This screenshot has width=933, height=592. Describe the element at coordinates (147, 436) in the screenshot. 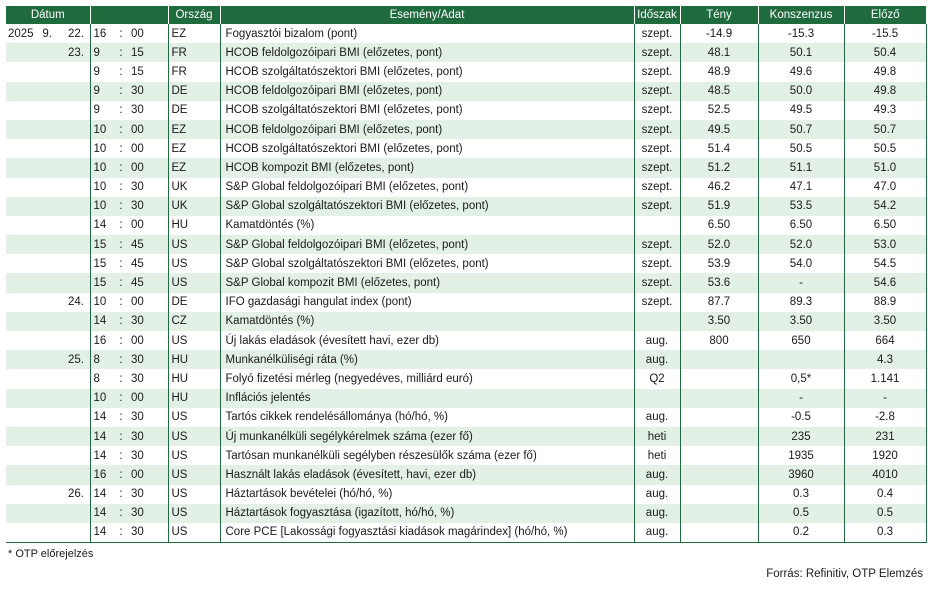

I see `time-minute: 30` at that location.